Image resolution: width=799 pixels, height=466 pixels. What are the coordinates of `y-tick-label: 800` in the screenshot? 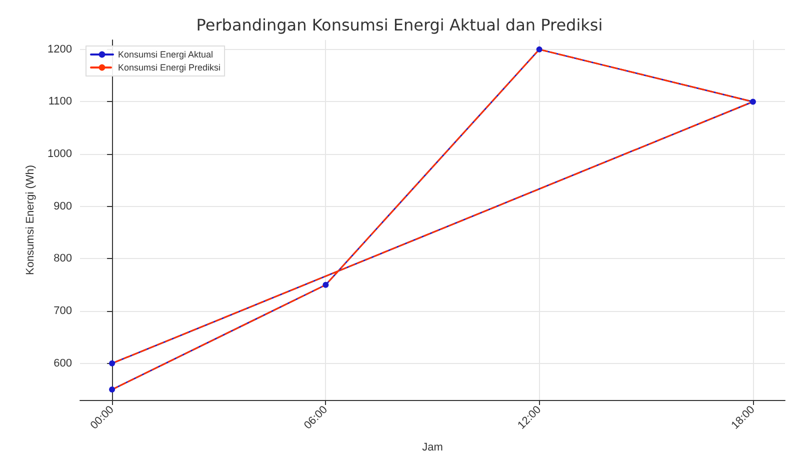 It's located at (63, 258).